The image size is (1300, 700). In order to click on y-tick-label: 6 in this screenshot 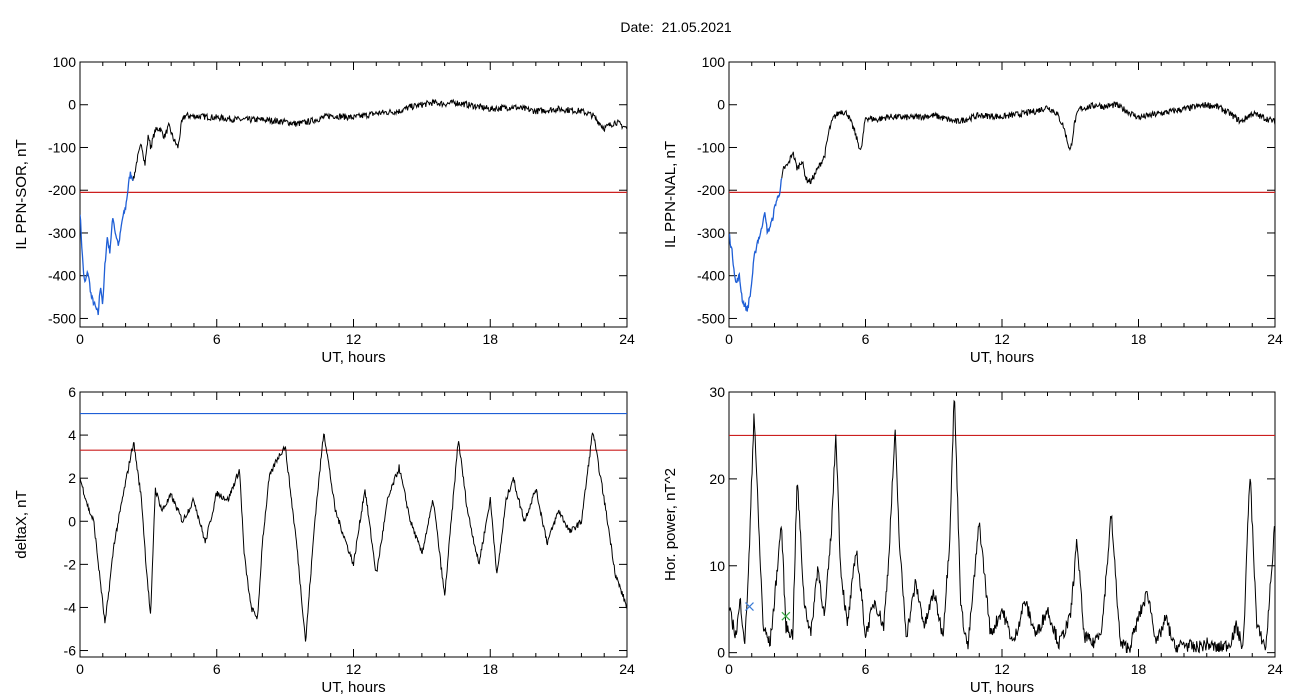, I will do `click(72, 392)`.